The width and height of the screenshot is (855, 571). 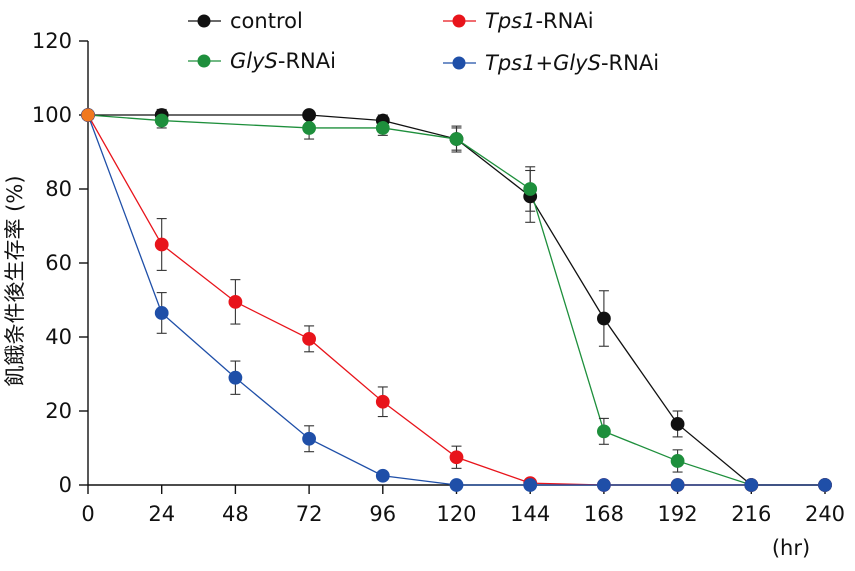 What do you see at coordinates (58, 189) in the screenshot?
I see `y-tick-label: 80` at bounding box center [58, 189].